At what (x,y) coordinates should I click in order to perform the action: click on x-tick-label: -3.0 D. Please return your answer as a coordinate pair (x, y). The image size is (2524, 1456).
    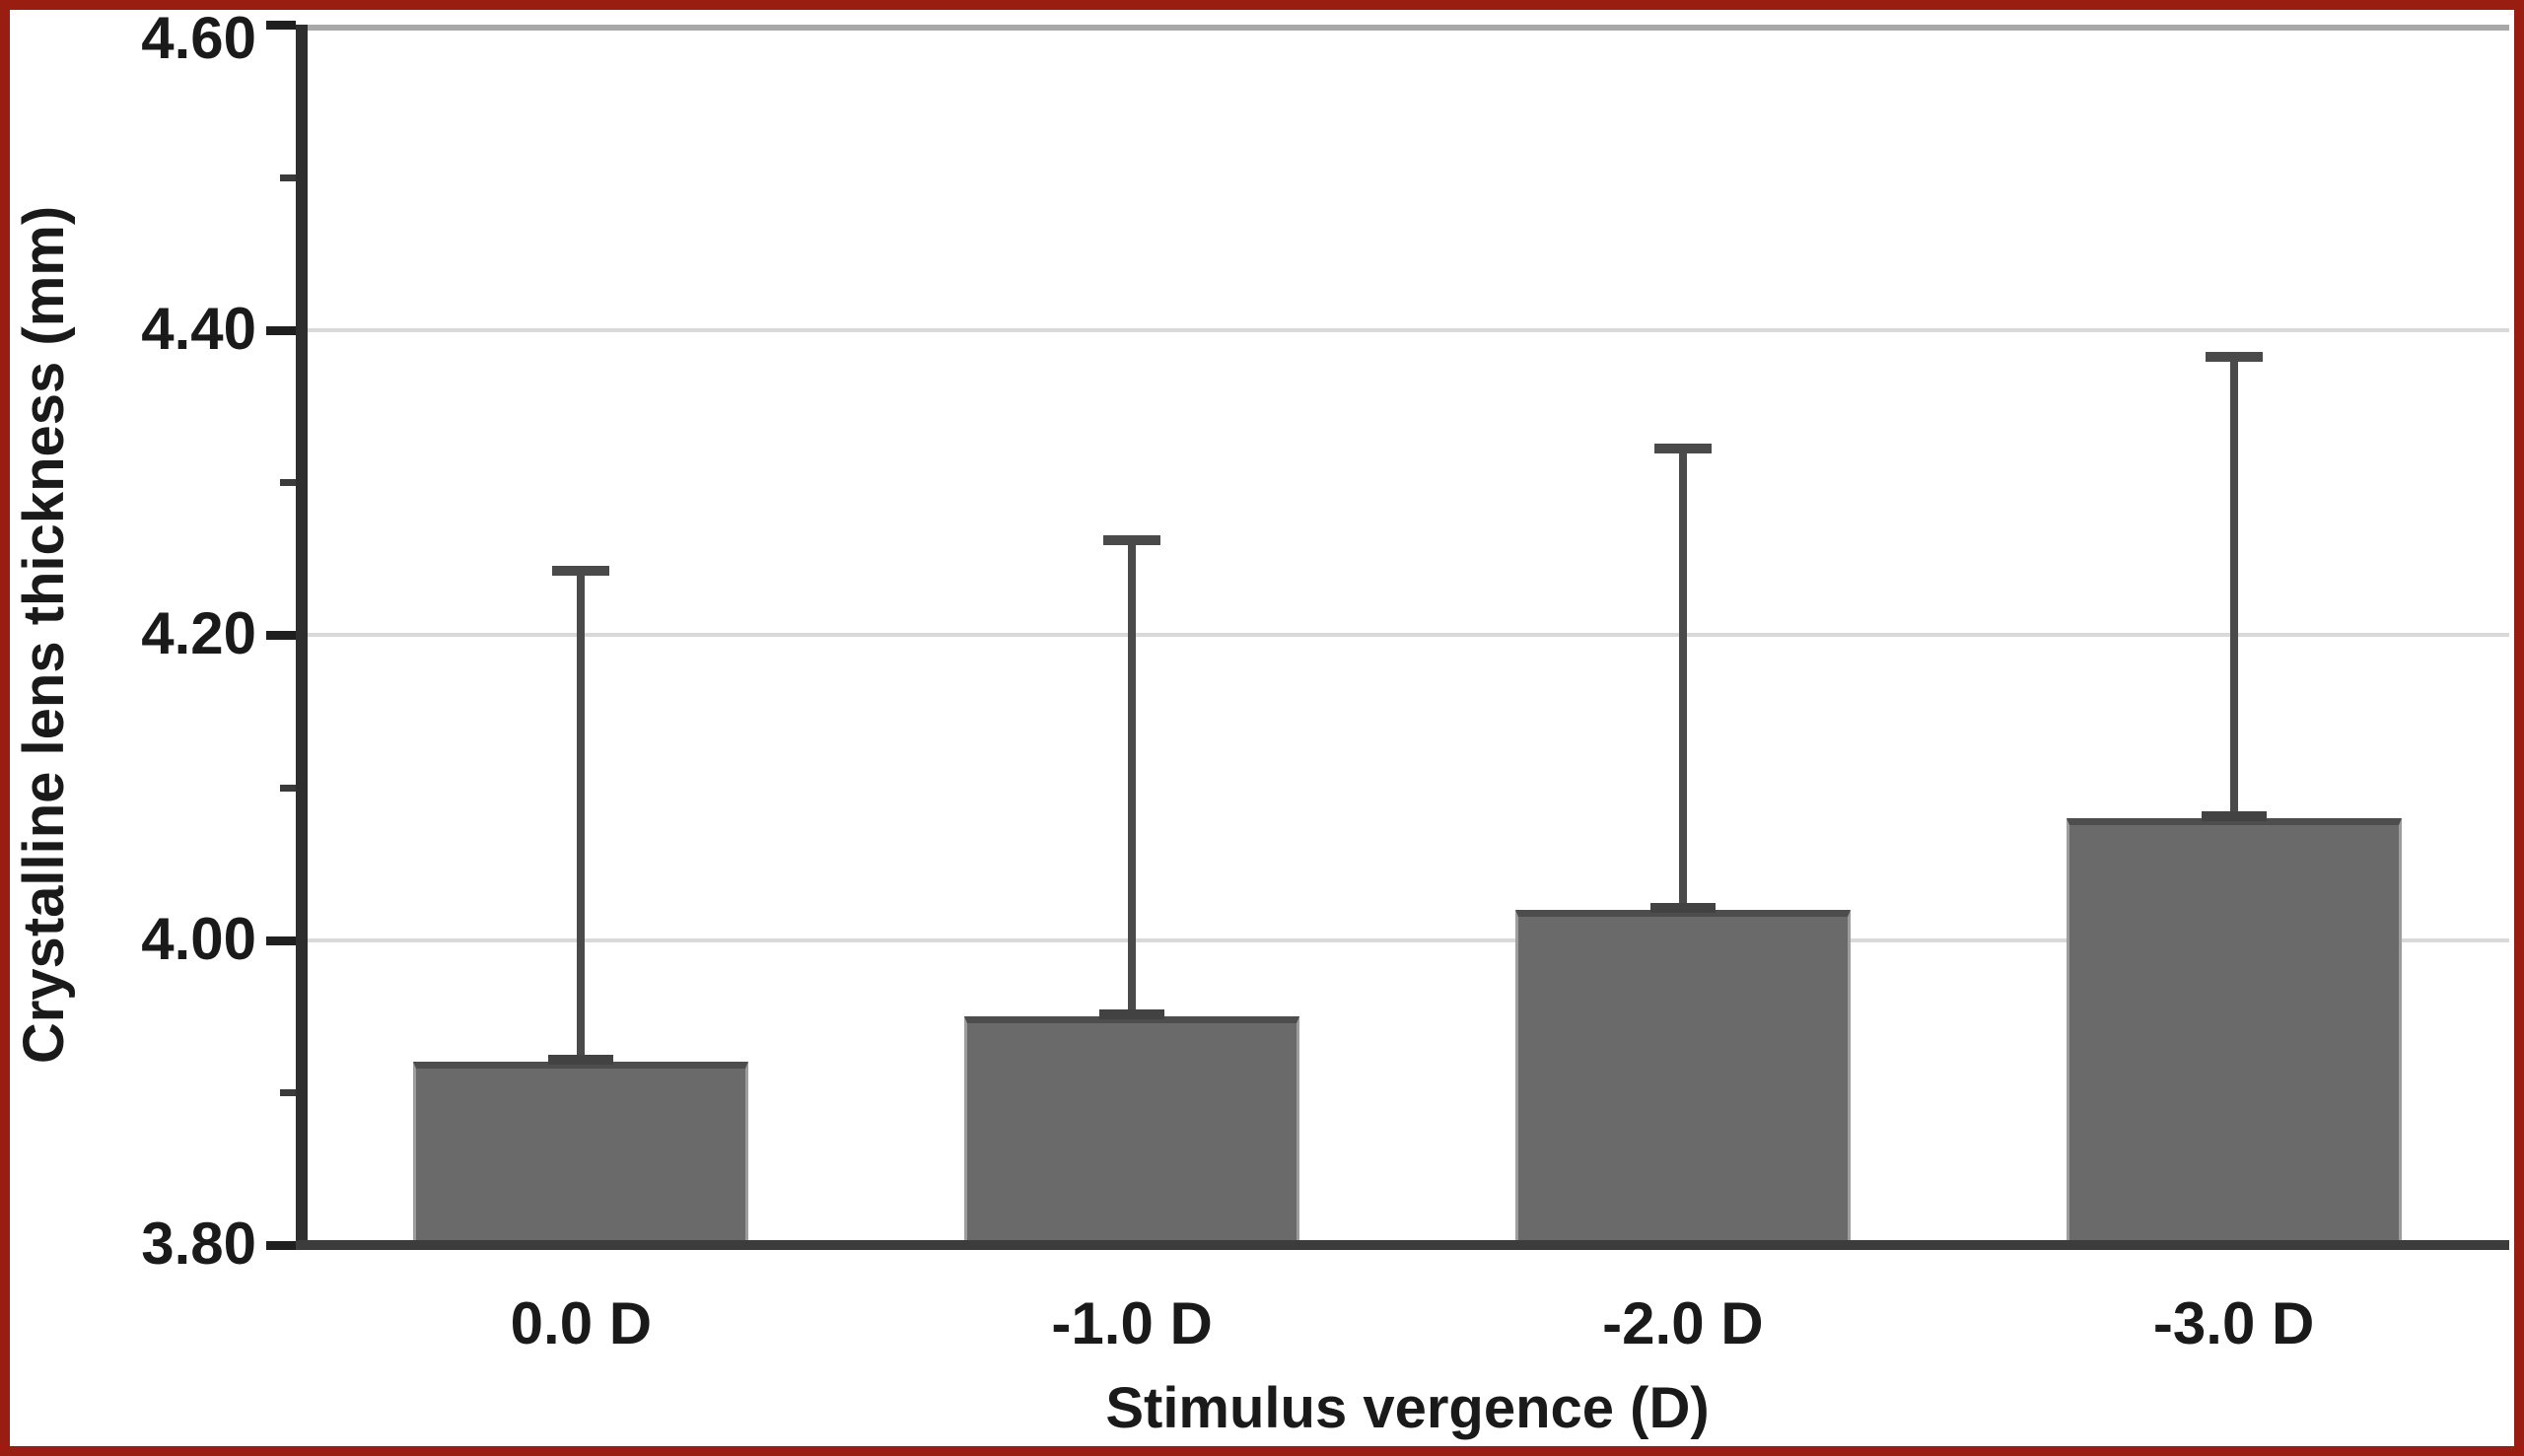
    Looking at the image, I should click on (2234, 1323).